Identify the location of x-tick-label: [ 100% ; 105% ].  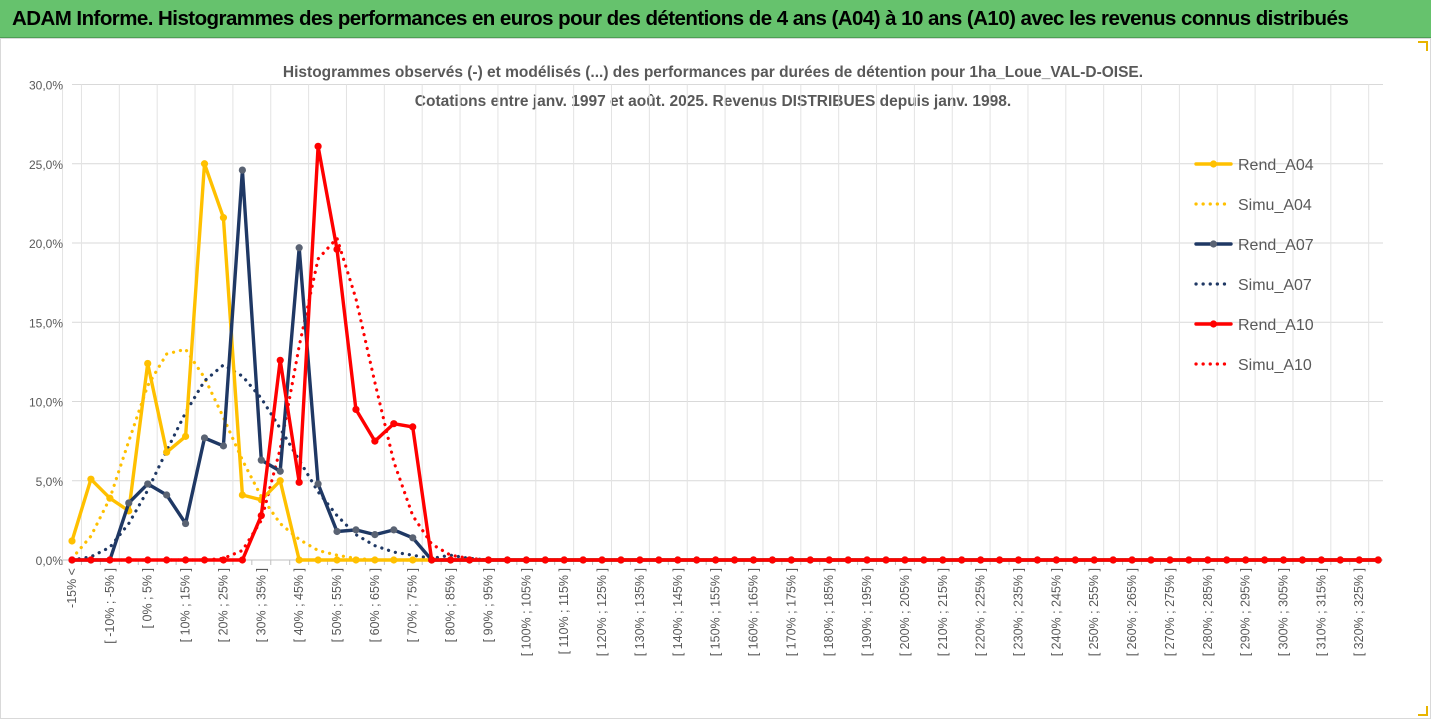
(526, 612).